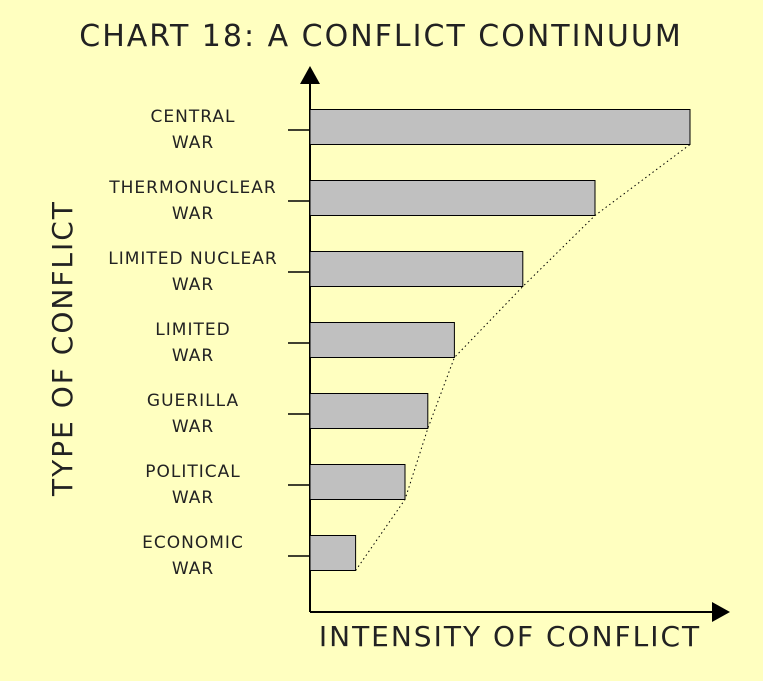 The width and height of the screenshot is (763, 681). Describe the element at coordinates (510, 636) in the screenshot. I see `x-axis-label: INTENSITY OF CONFLICT` at that location.